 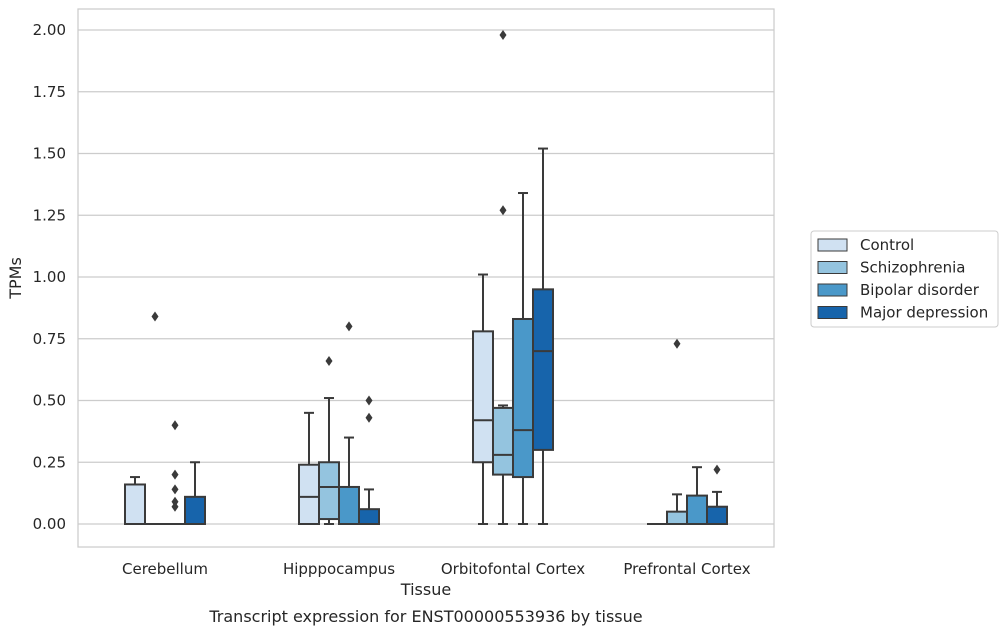 What do you see at coordinates (49, 215) in the screenshot?
I see `y-tick-label: 1.25` at bounding box center [49, 215].